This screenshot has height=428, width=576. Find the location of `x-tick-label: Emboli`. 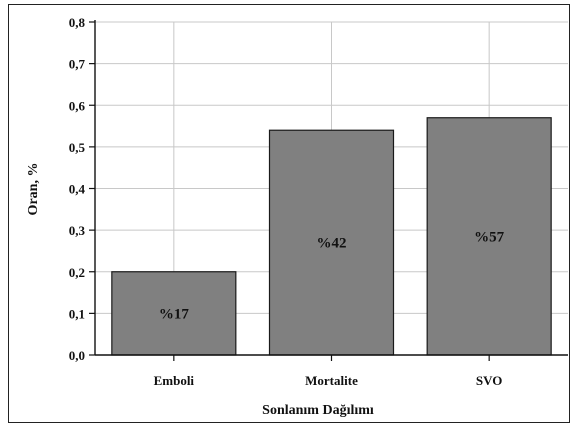

x-tick-label: Emboli is located at coordinates (174, 380).